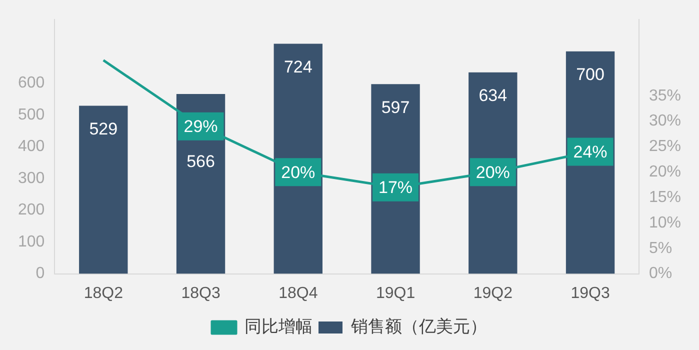  Describe the element at coordinates (665, 95) in the screenshot. I see `y2-tick-label: 35%` at that location.